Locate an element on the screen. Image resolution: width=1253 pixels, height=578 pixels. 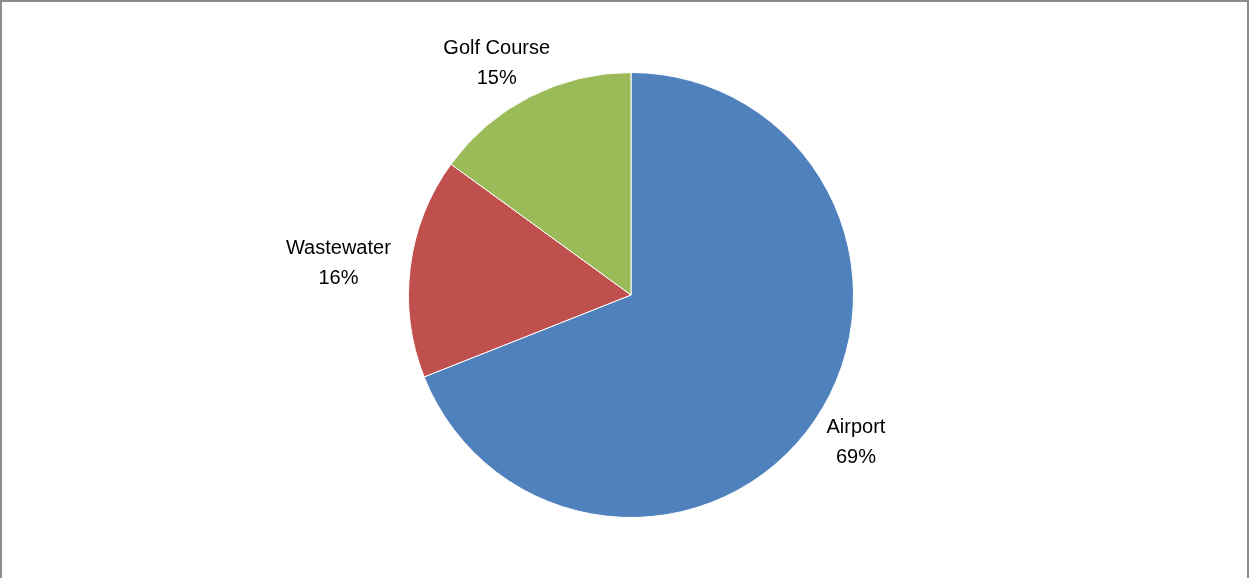
slice-label: Airport is located at coordinates (856, 425).